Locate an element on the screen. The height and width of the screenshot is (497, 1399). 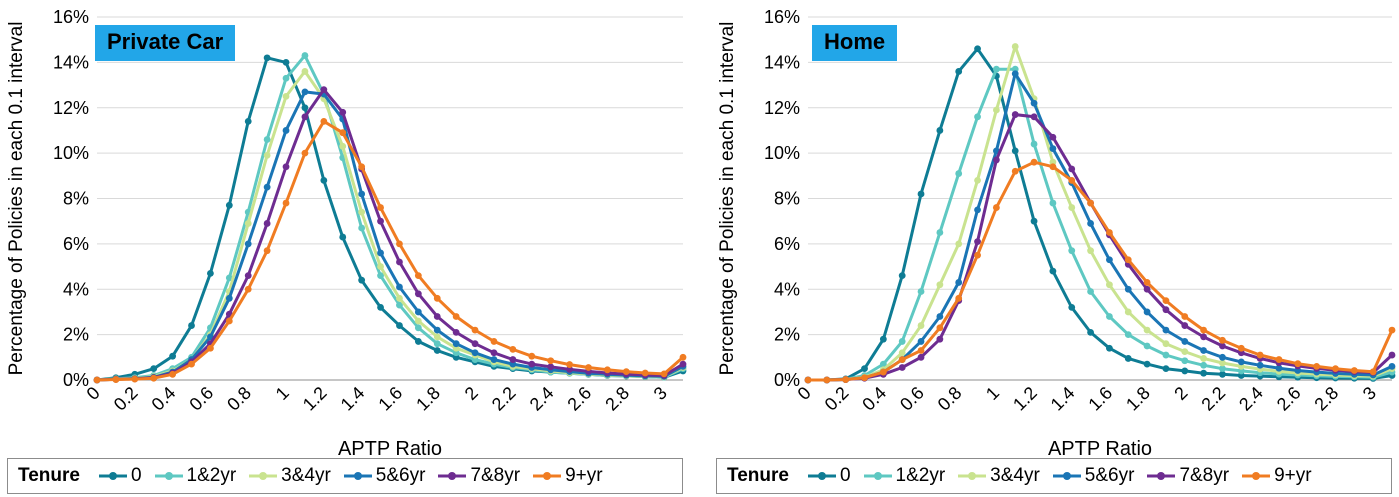
legend-marker-icon is located at coordinates (452, 476).